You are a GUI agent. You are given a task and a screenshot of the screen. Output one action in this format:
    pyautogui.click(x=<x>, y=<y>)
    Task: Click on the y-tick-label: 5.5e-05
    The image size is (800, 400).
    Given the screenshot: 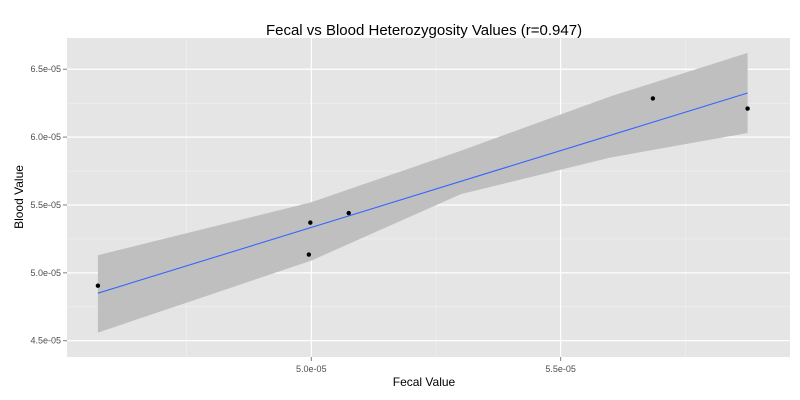 What is the action you would take?
    pyautogui.click(x=45, y=205)
    